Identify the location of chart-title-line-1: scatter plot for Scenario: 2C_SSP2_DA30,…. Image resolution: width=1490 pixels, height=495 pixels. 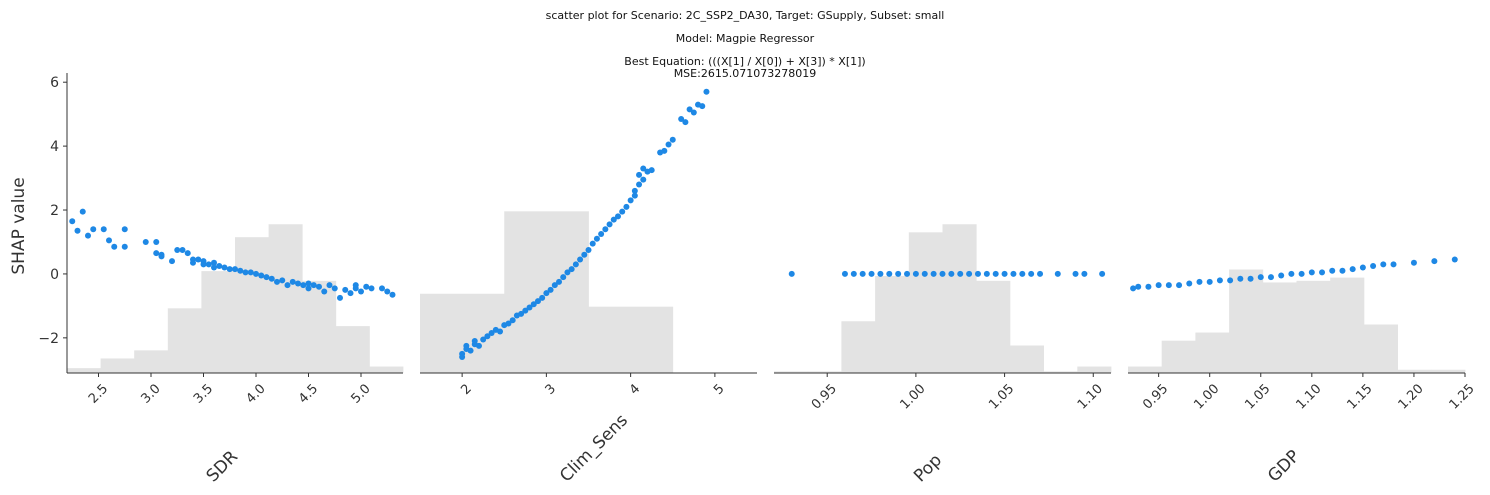
(745, 15).